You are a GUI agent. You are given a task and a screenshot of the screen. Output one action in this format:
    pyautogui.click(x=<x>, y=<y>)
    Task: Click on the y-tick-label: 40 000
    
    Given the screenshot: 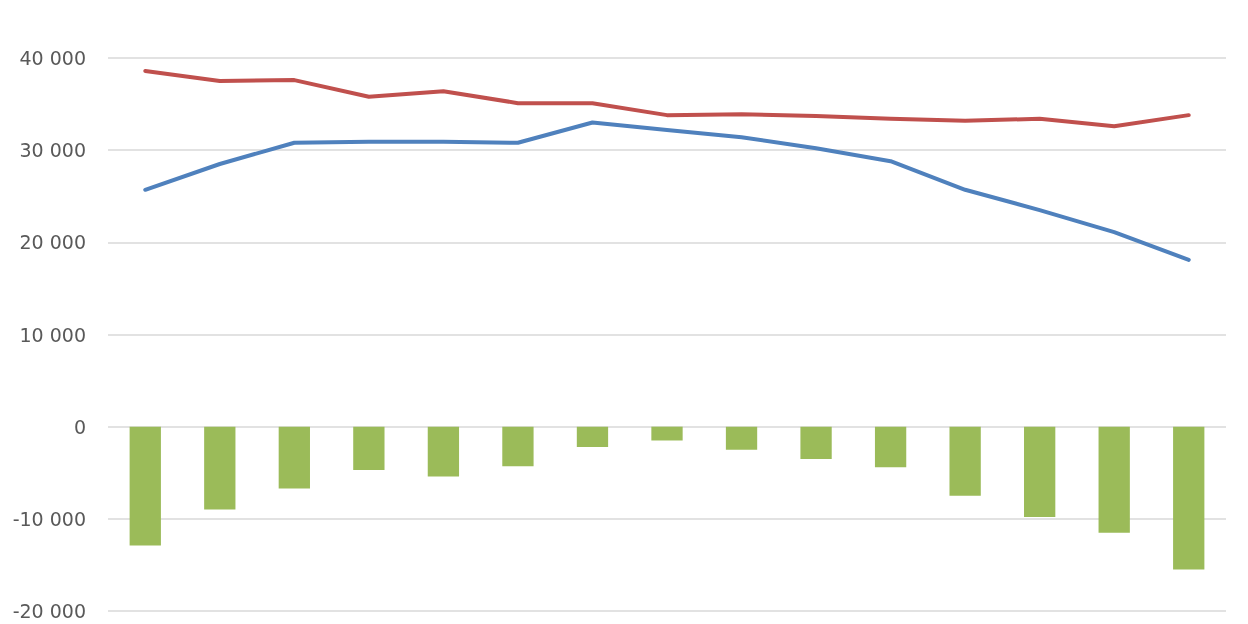 What is the action you would take?
    pyautogui.click(x=52, y=58)
    